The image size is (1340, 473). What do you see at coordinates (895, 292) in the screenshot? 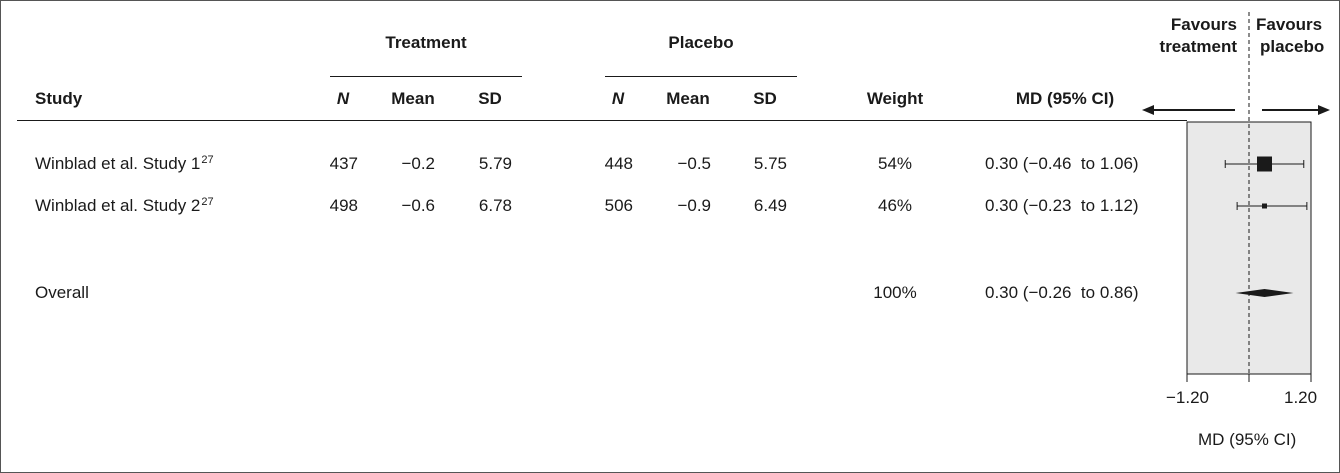
I see `overall-weight: 100%` at bounding box center [895, 292].